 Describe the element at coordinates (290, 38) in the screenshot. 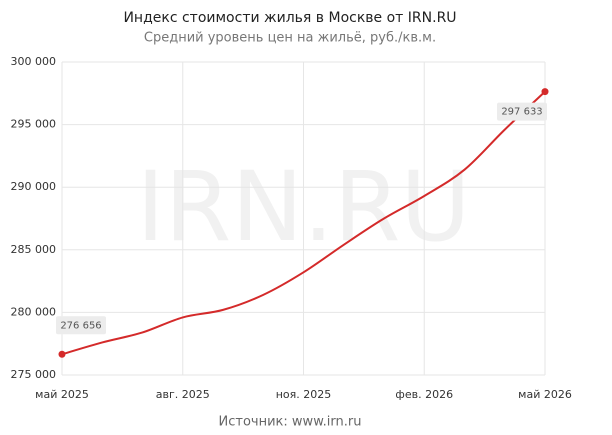

I see `chart-subtitle: Средний уровень цен на жильё, руб./кв.м.` at that location.